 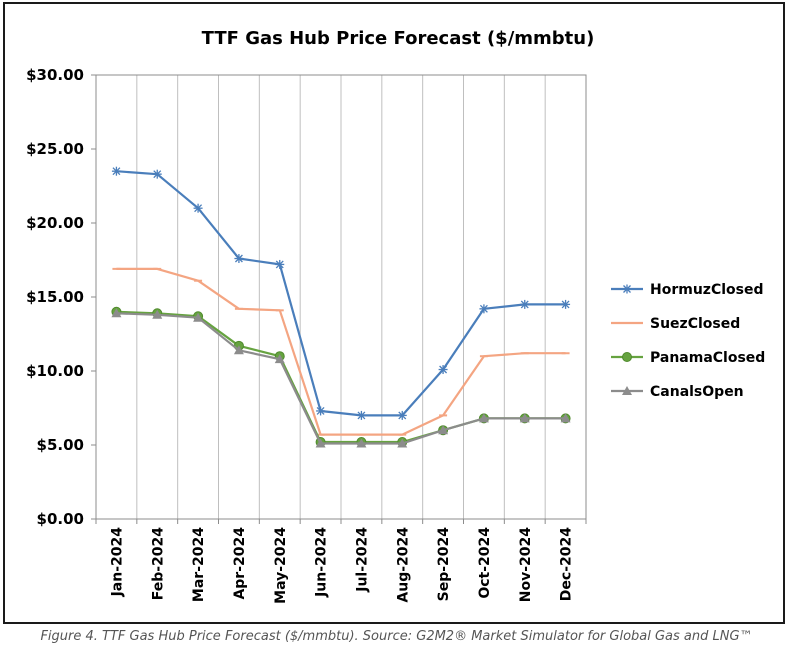 I want to click on legend-label: CanalsOpen, so click(x=697, y=392).